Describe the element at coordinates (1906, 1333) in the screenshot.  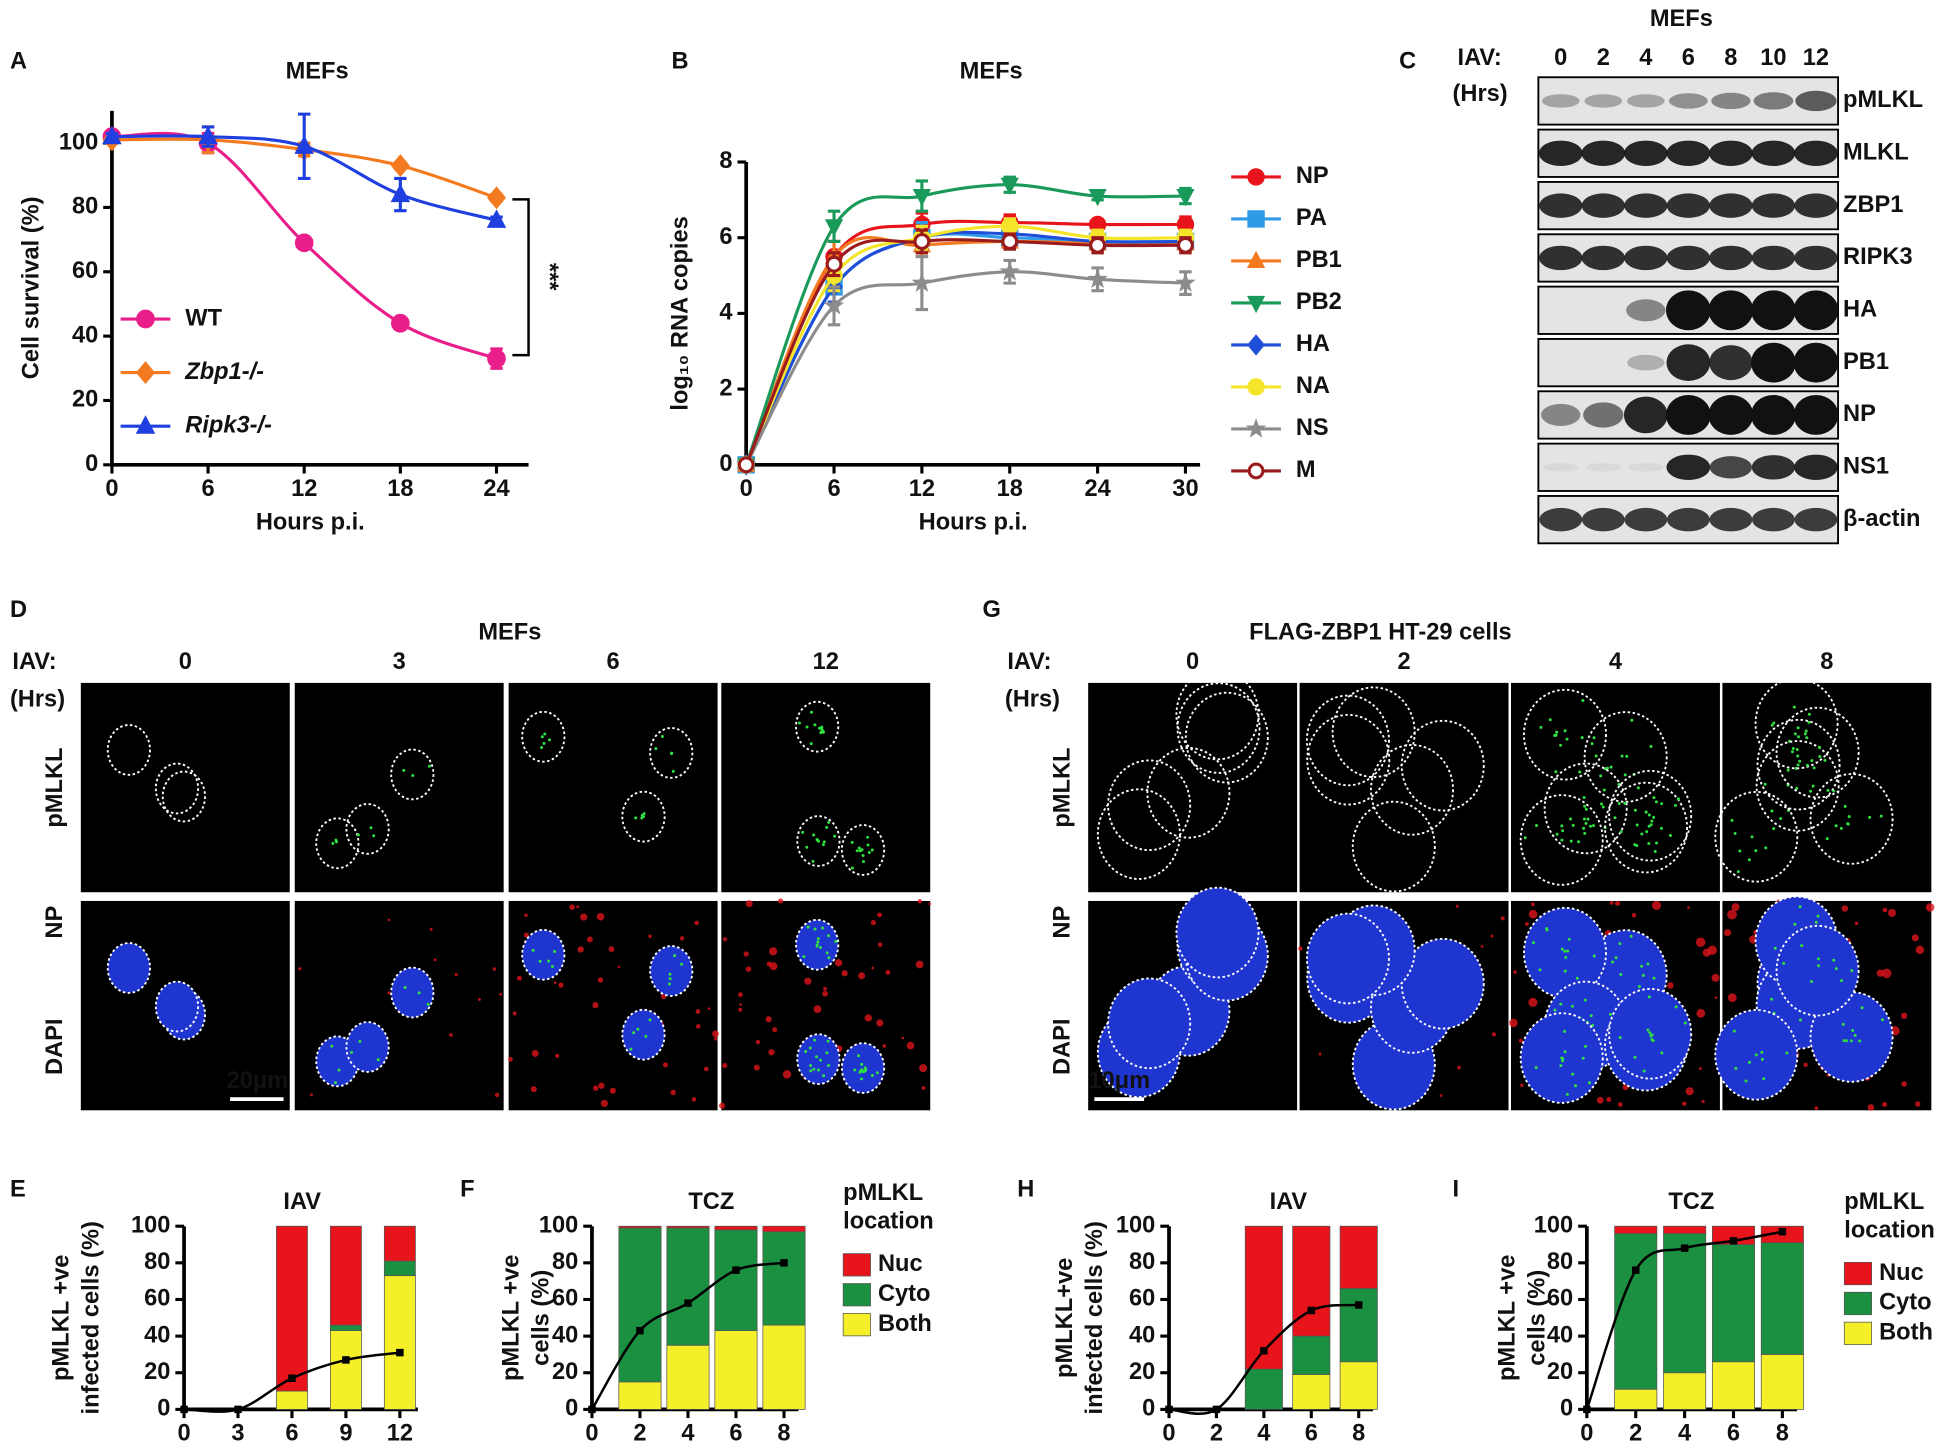
I see `legend-label: Both` at that location.